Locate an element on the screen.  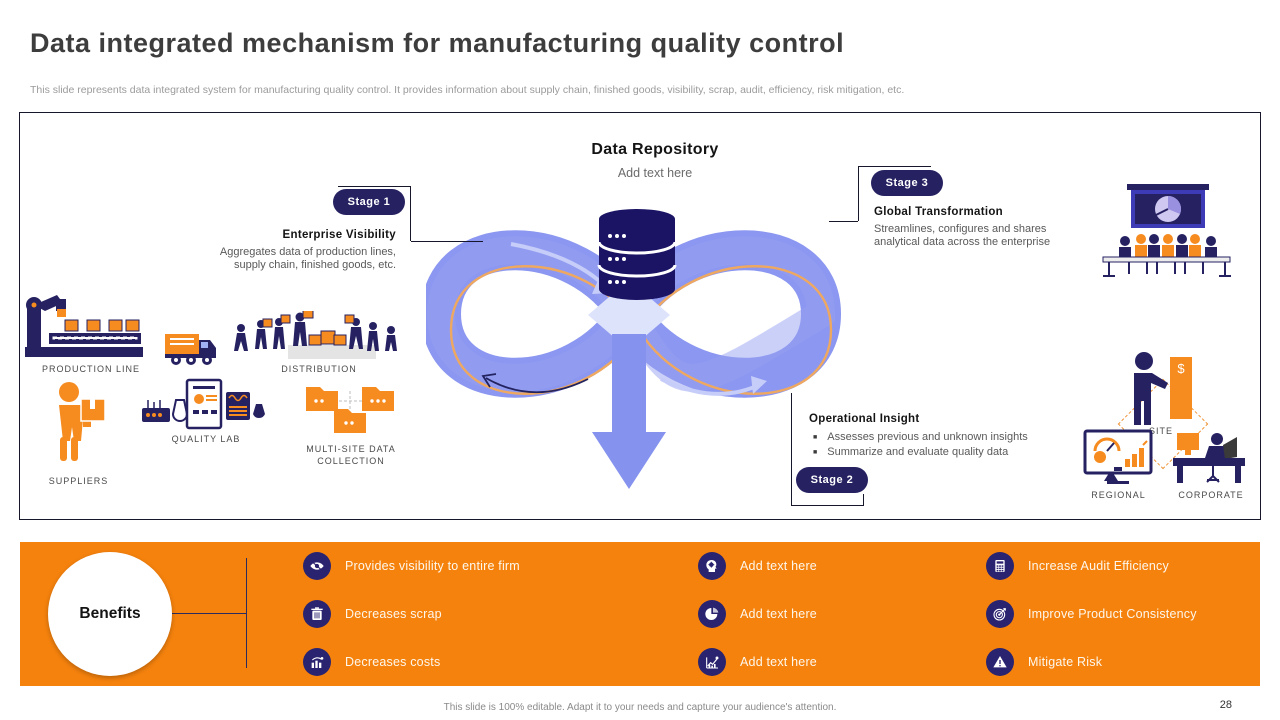
benefit-label: Decreases costs is located at coordinates (393, 662).